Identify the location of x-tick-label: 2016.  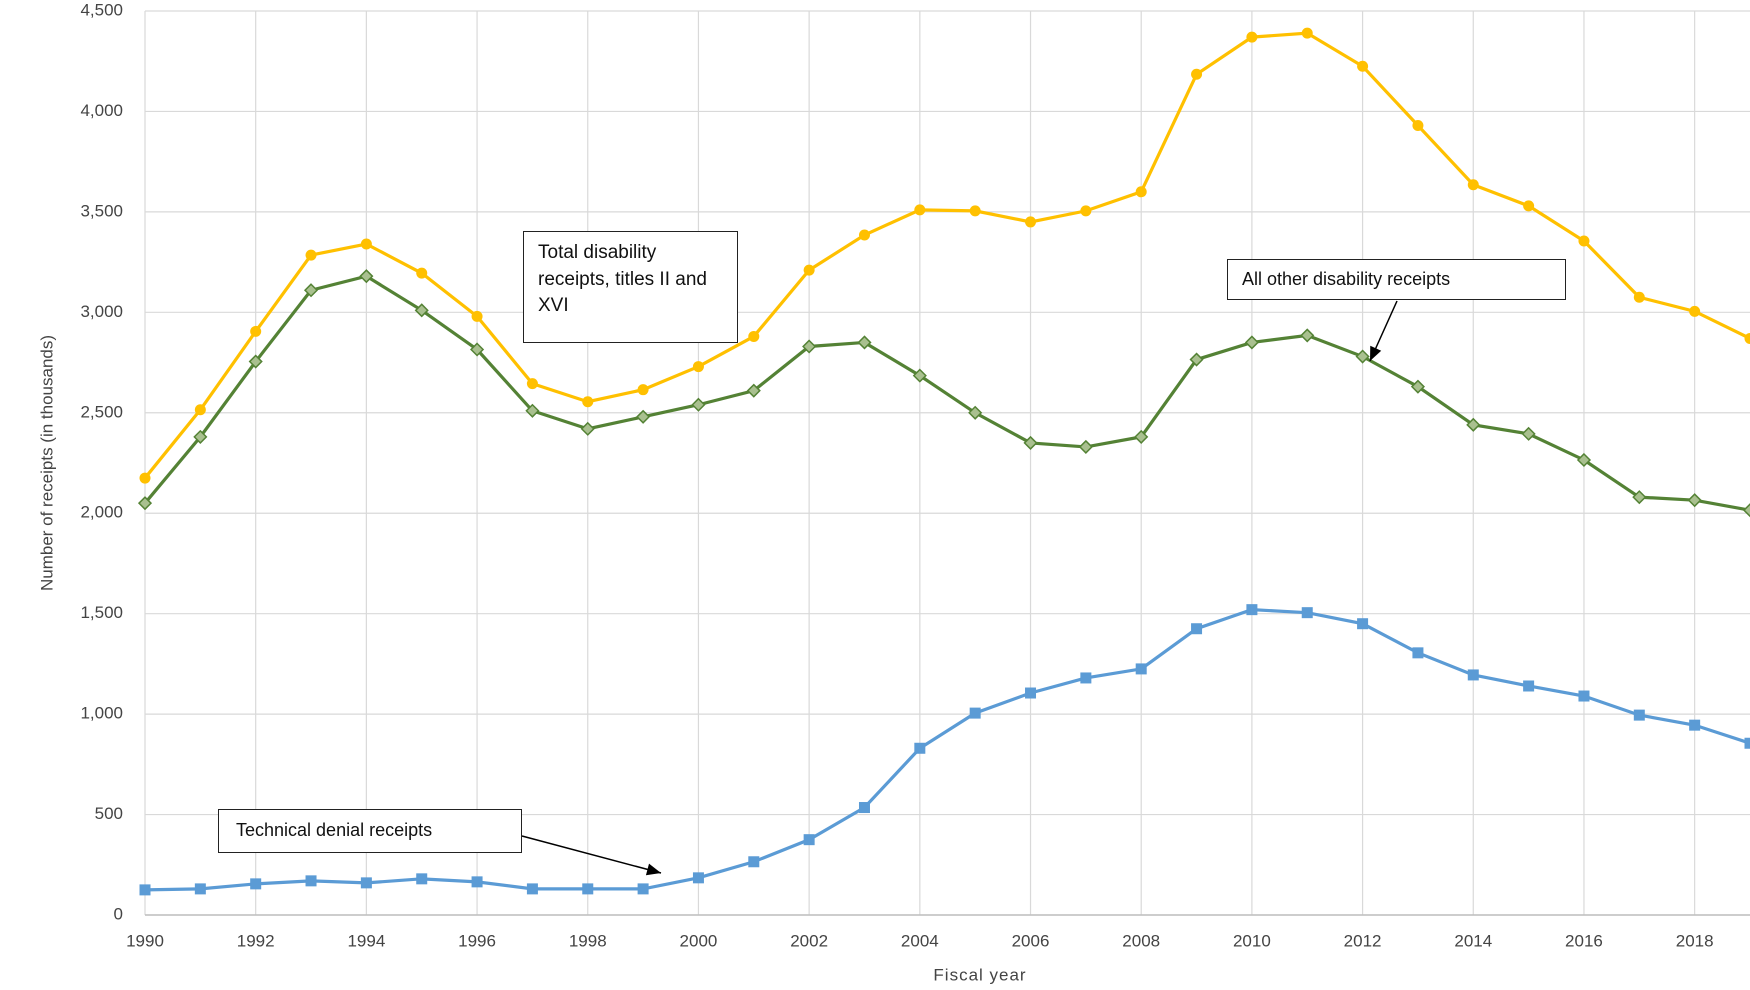
(1584, 940).